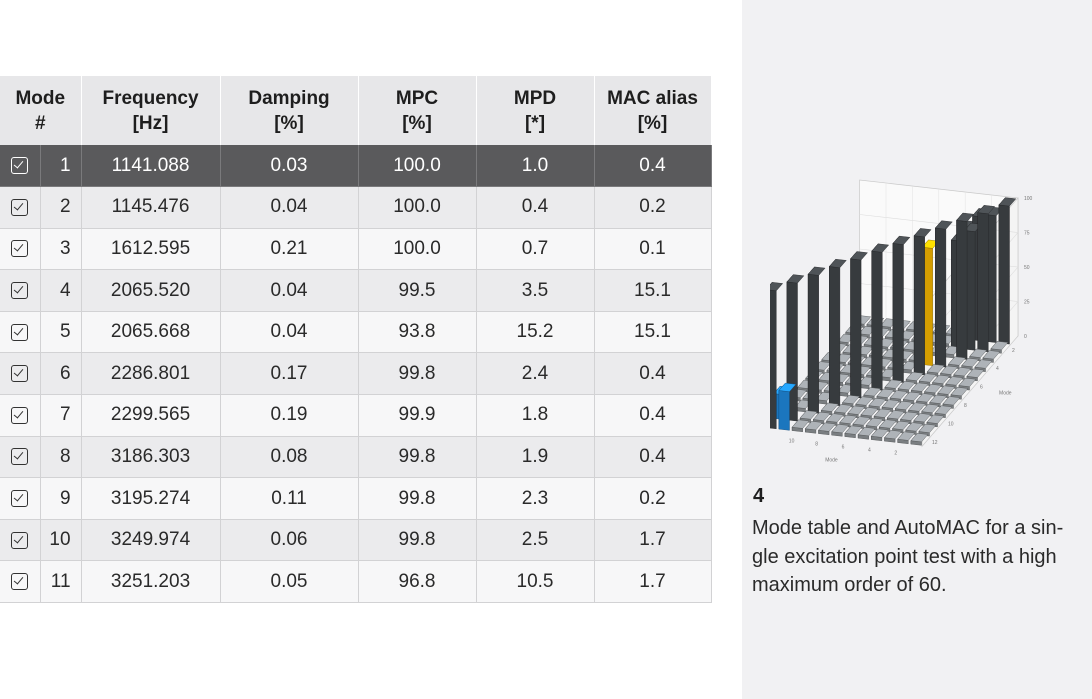 This screenshot has width=1092, height=699. Describe the element at coordinates (289, 582) in the screenshot. I see `damping-cell: 0.05` at that location.